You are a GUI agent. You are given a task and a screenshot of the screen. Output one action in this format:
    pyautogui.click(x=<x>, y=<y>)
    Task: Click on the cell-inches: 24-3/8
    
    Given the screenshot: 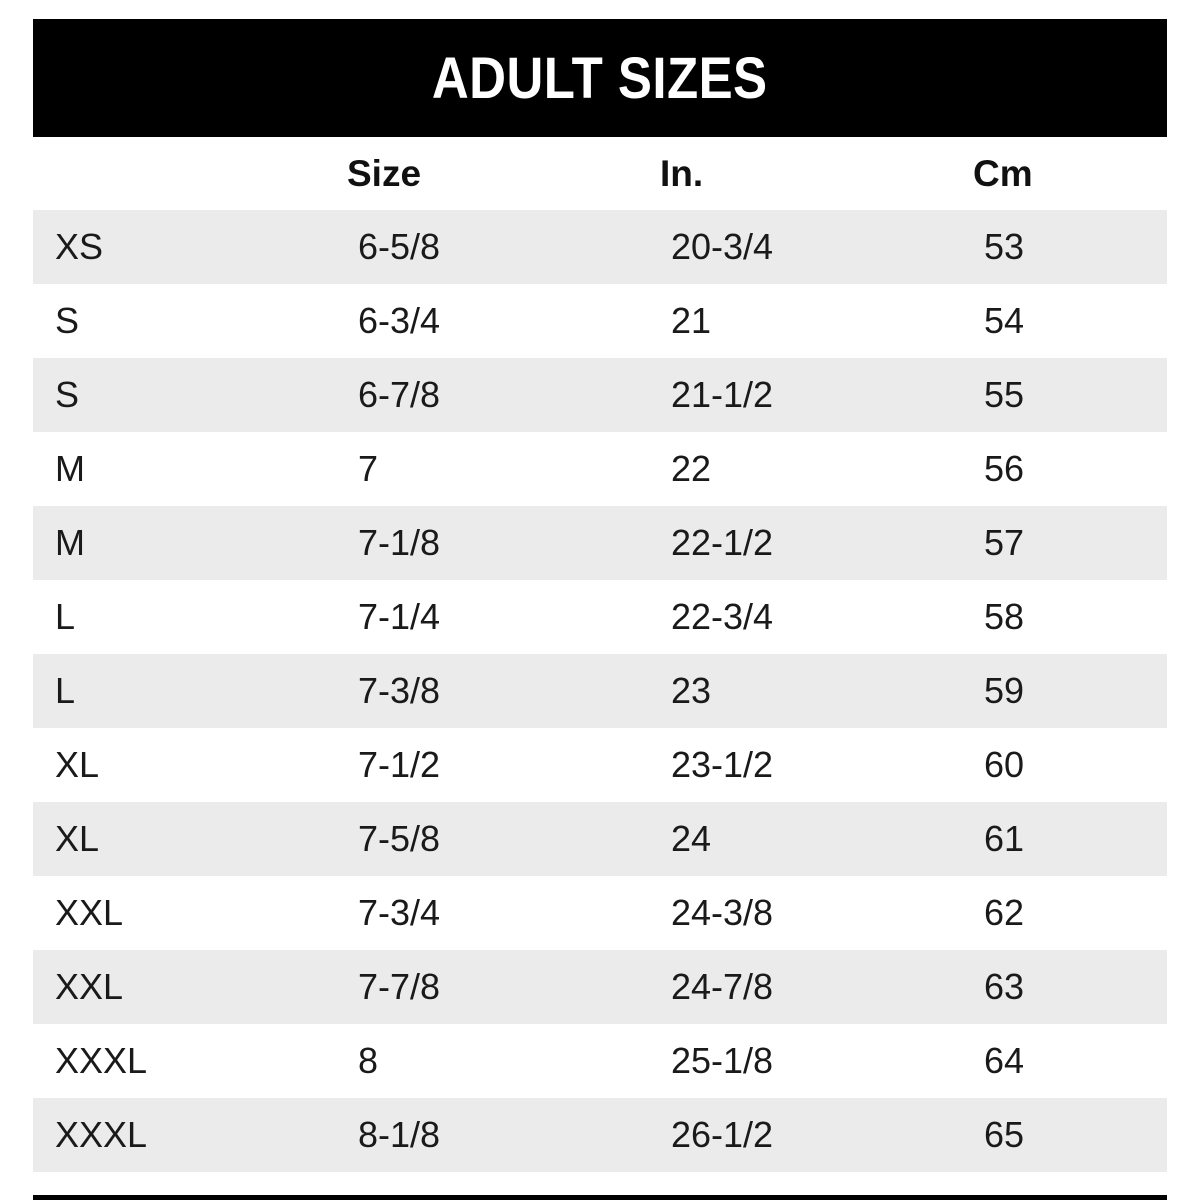 What is the action you would take?
    pyautogui.click(x=722, y=912)
    